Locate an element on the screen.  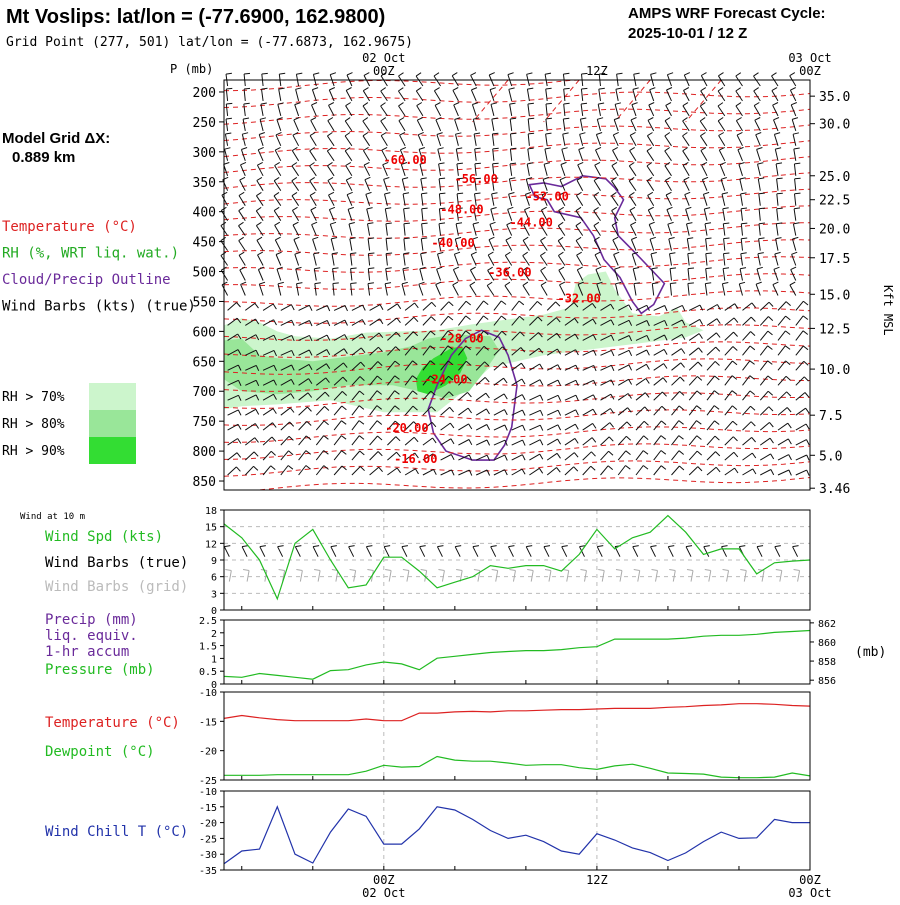
top-hour-label: 00Z is located at coordinates (384, 71).